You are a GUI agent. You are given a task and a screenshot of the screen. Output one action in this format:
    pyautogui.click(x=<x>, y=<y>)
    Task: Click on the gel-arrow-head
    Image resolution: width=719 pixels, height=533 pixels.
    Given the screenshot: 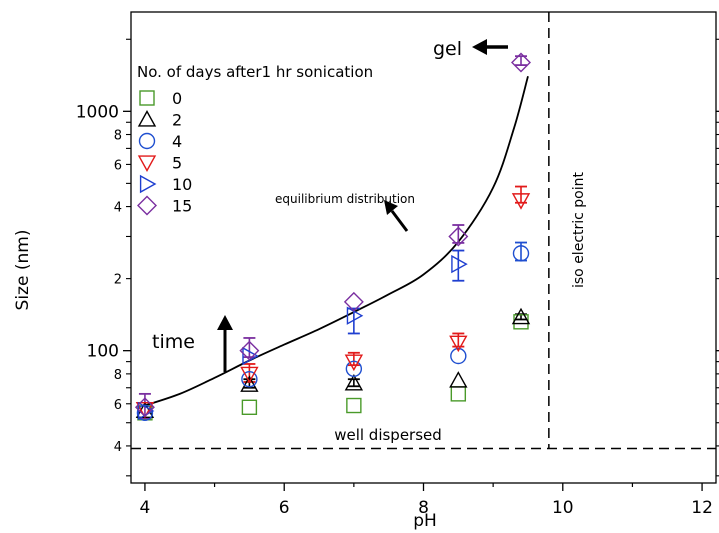 What is the action you would take?
    pyautogui.click(x=479, y=47)
    